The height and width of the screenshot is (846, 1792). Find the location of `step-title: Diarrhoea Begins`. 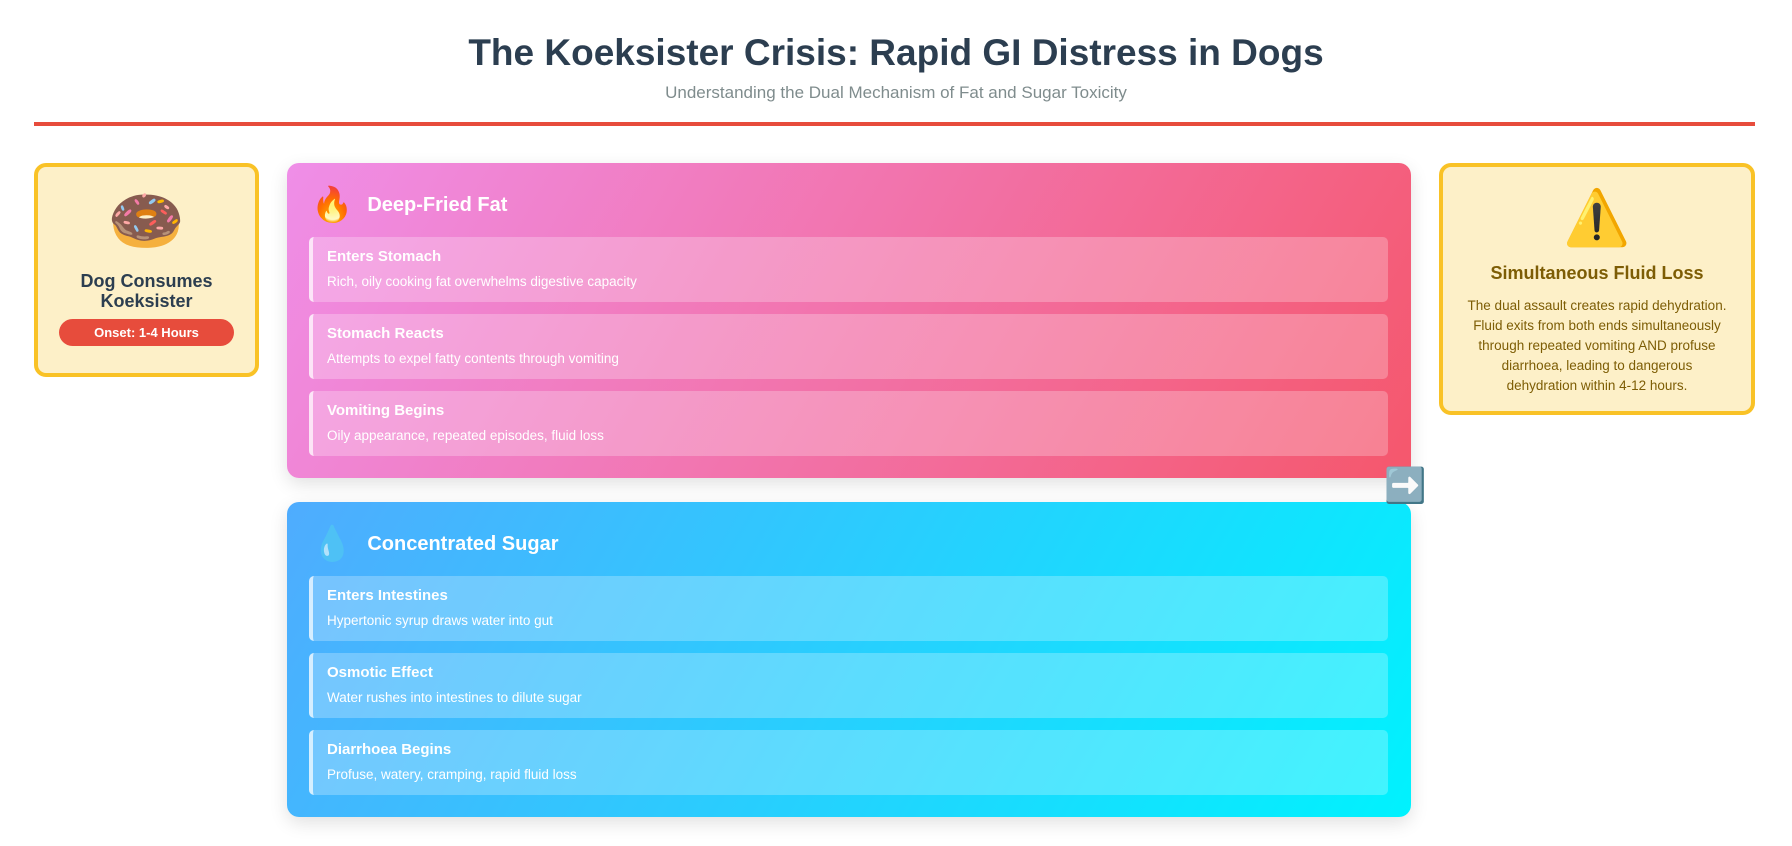

step-title: Diarrhoea Begins is located at coordinates (389, 749).